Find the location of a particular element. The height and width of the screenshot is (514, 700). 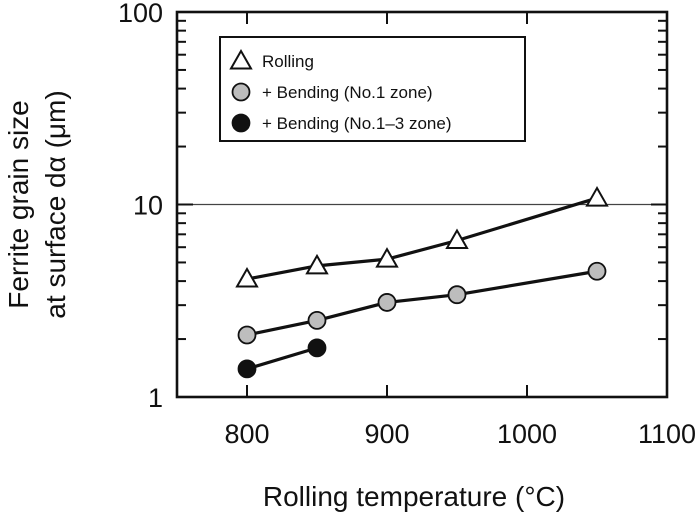

legend-box is located at coordinates (372, 89).